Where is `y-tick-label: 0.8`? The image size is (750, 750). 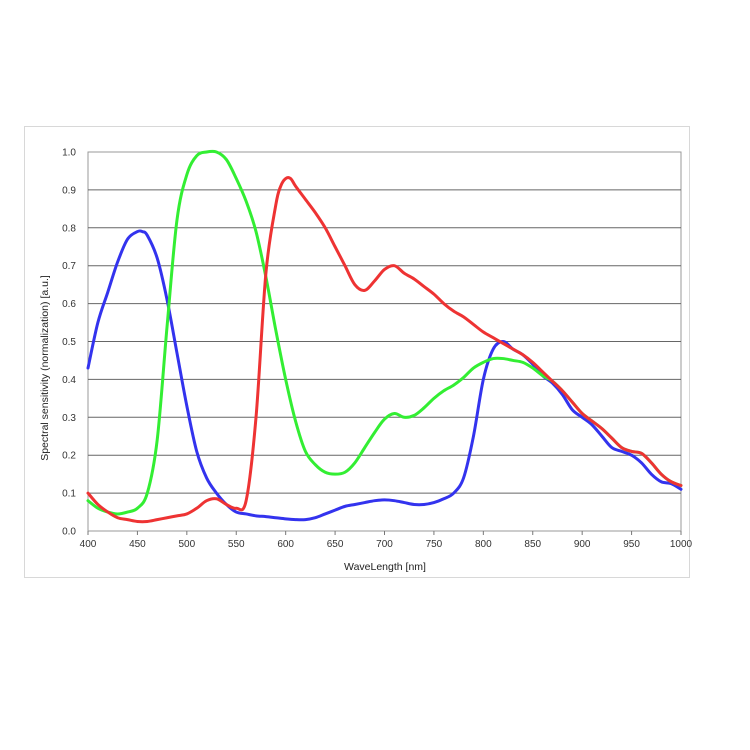
y-tick-label: 0.8 is located at coordinates (69, 228).